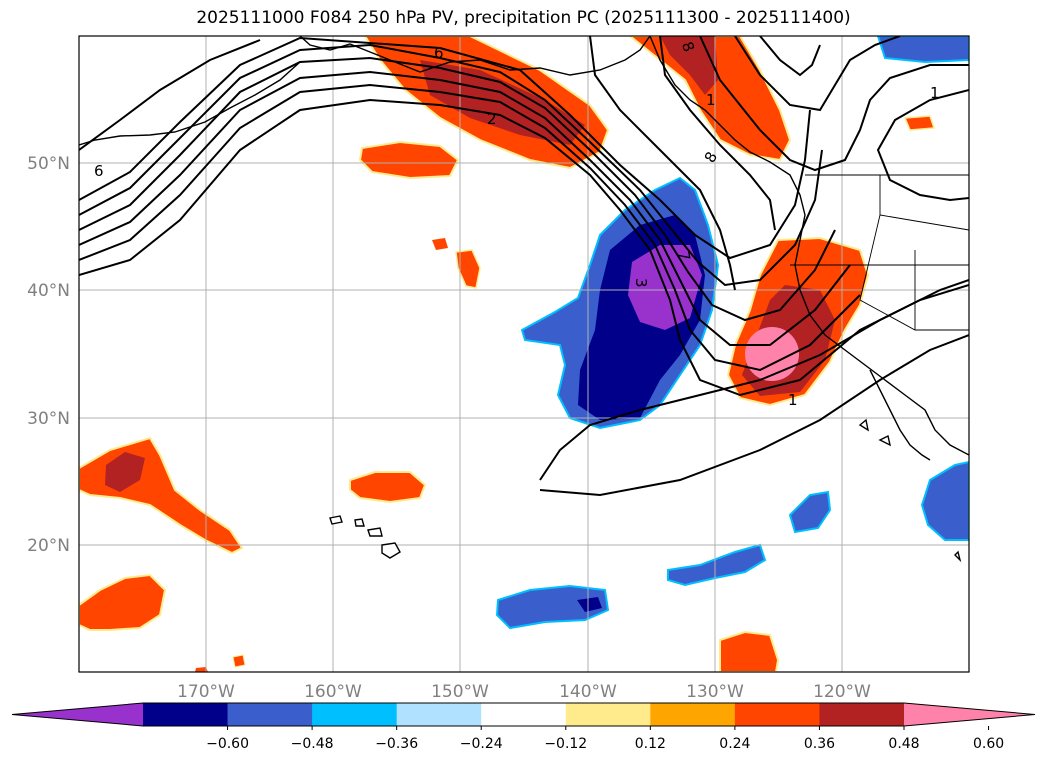  I want to click on colorbar-tick-label: 0.12, so click(650, 744).